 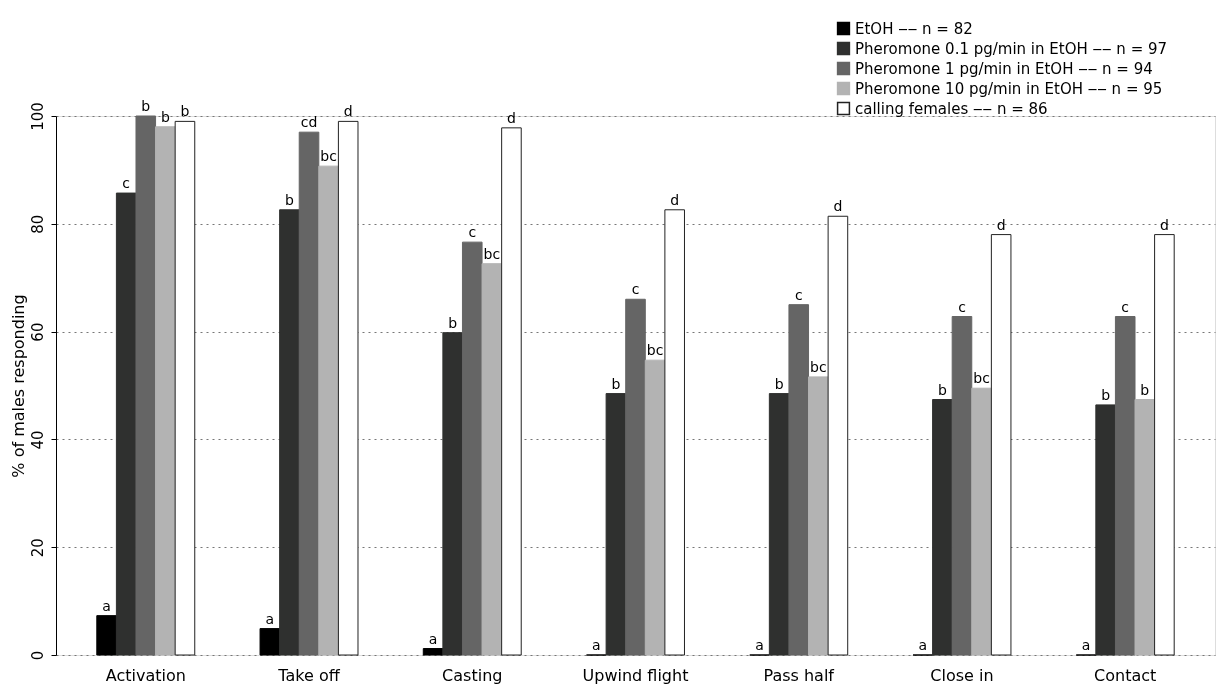 I want to click on x-tick-label: Activation, so click(x=145, y=675).